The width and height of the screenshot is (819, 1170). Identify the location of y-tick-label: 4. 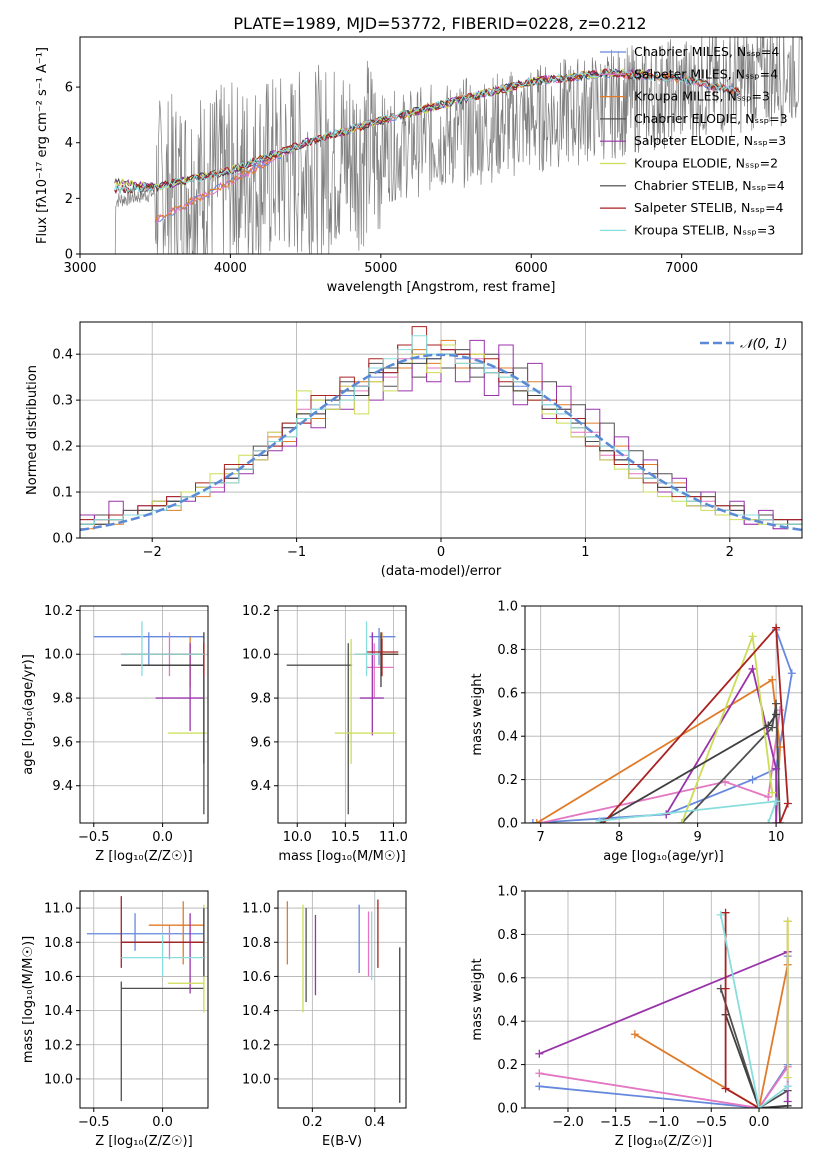
(69, 143).